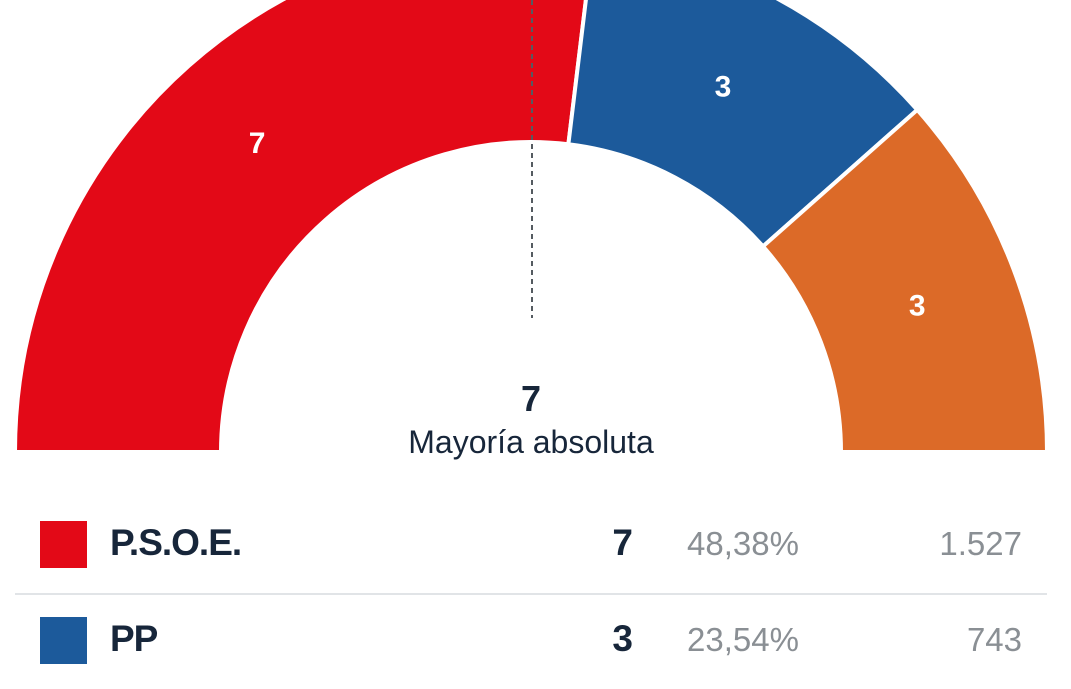  I want to click on party-votes: 743, so click(994, 639).